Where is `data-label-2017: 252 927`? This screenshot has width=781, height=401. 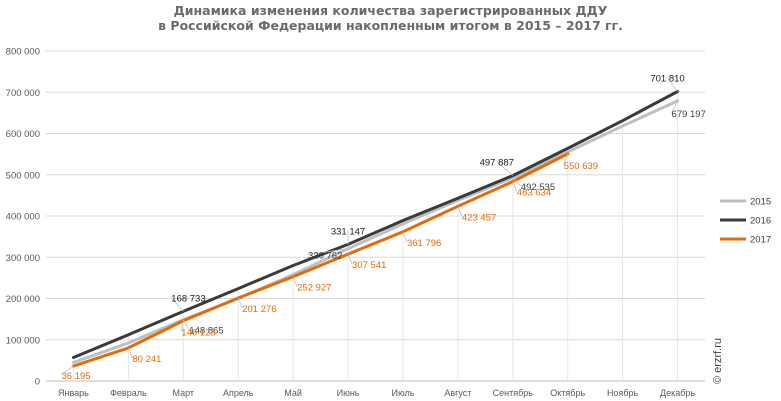
data-label-2017: 252 927 is located at coordinates (314, 288).